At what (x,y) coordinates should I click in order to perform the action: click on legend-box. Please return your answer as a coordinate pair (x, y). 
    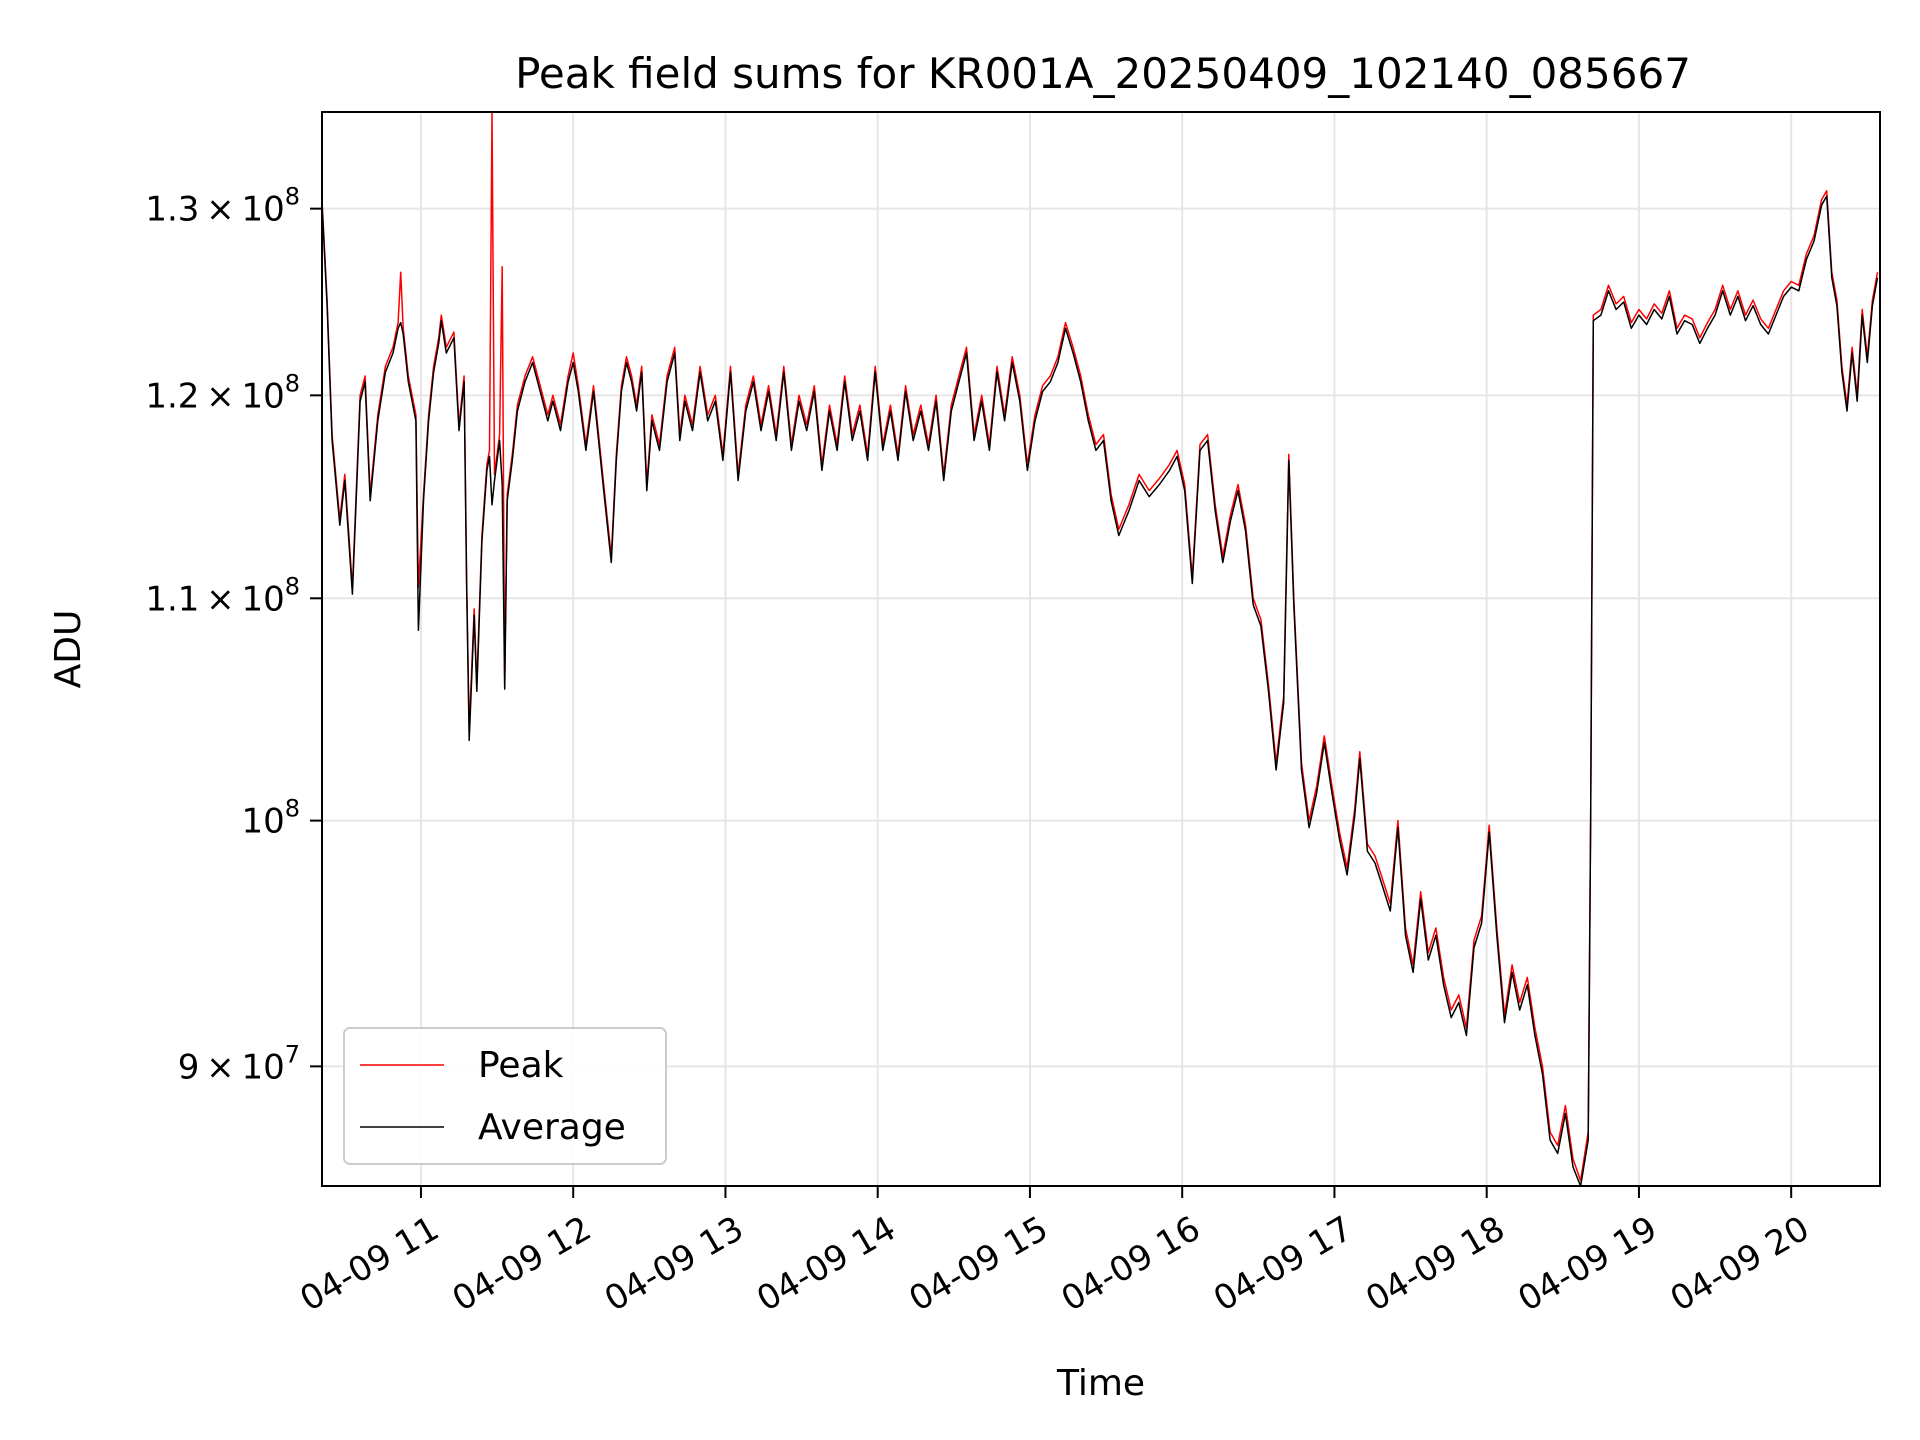
    Looking at the image, I should click on (505, 1096).